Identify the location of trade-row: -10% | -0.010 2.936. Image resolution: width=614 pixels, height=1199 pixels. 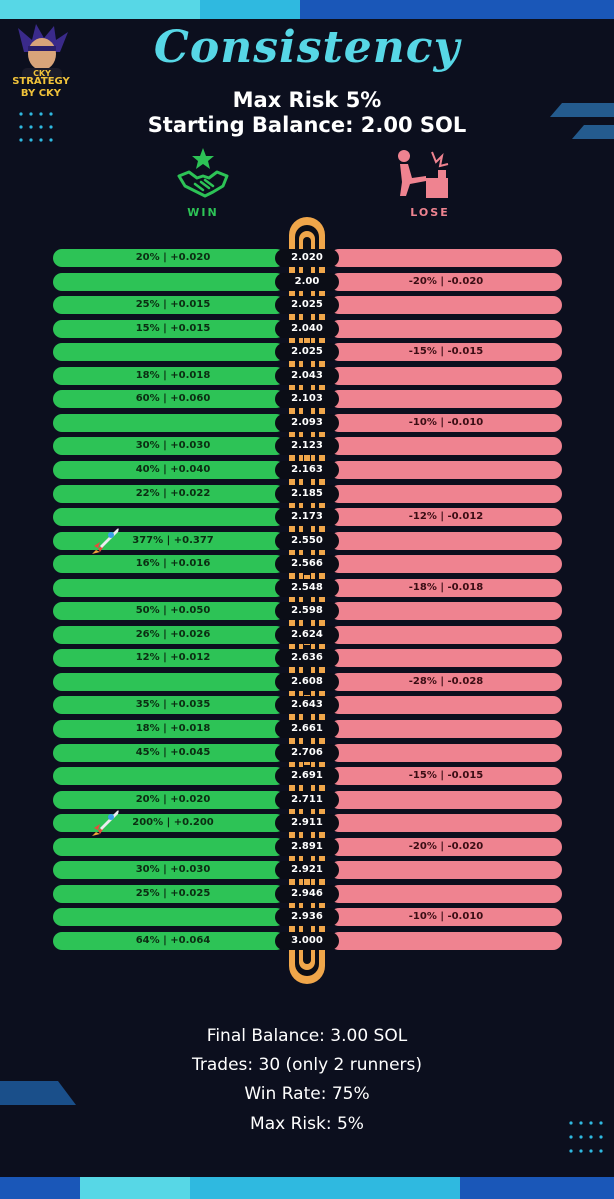
(307, 917).